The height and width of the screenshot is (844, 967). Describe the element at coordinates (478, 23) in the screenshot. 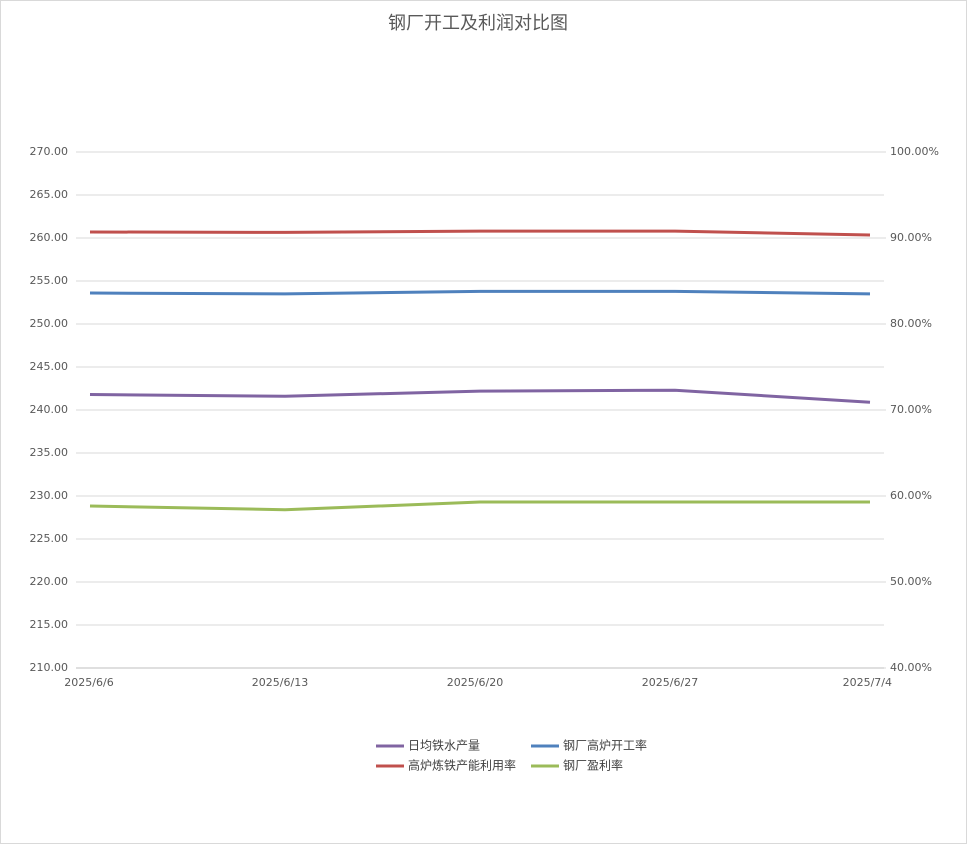

I see `chart-title: 钢厂开工及利润对比图` at that location.